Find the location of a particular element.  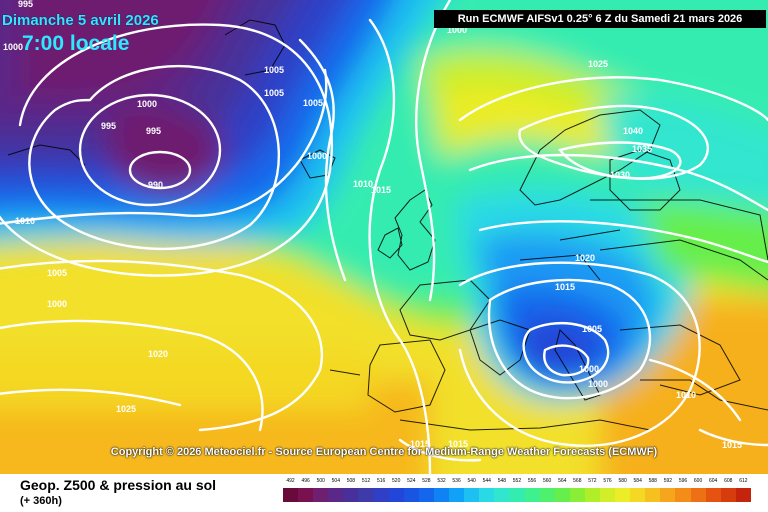

color-scale-tick-label: 544 is located at coordinates (486, 481).